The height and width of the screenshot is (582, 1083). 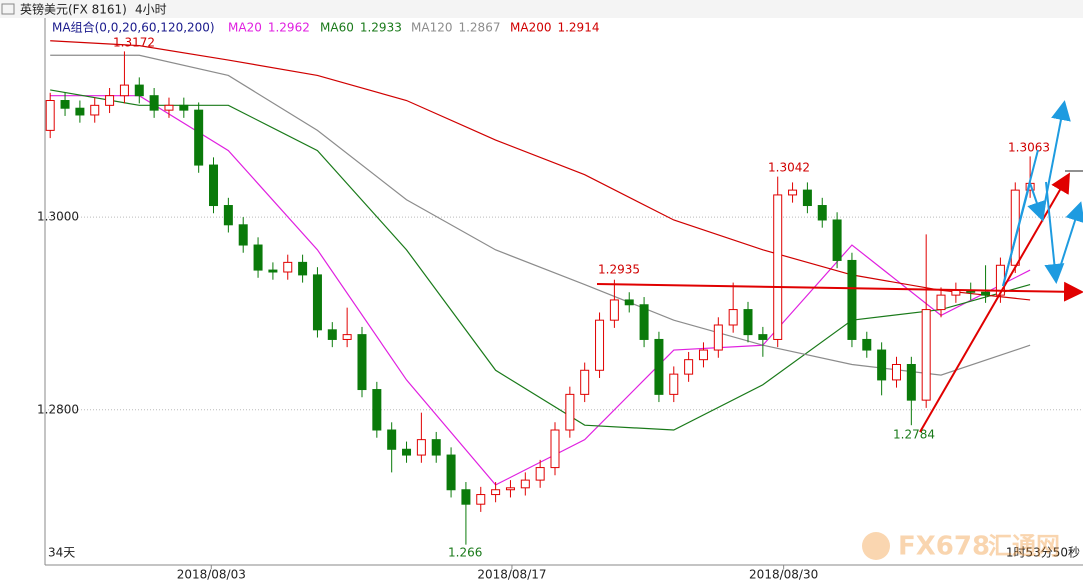 I want to click on watermark: FX678 汇通网, so click(x=961, y=547).